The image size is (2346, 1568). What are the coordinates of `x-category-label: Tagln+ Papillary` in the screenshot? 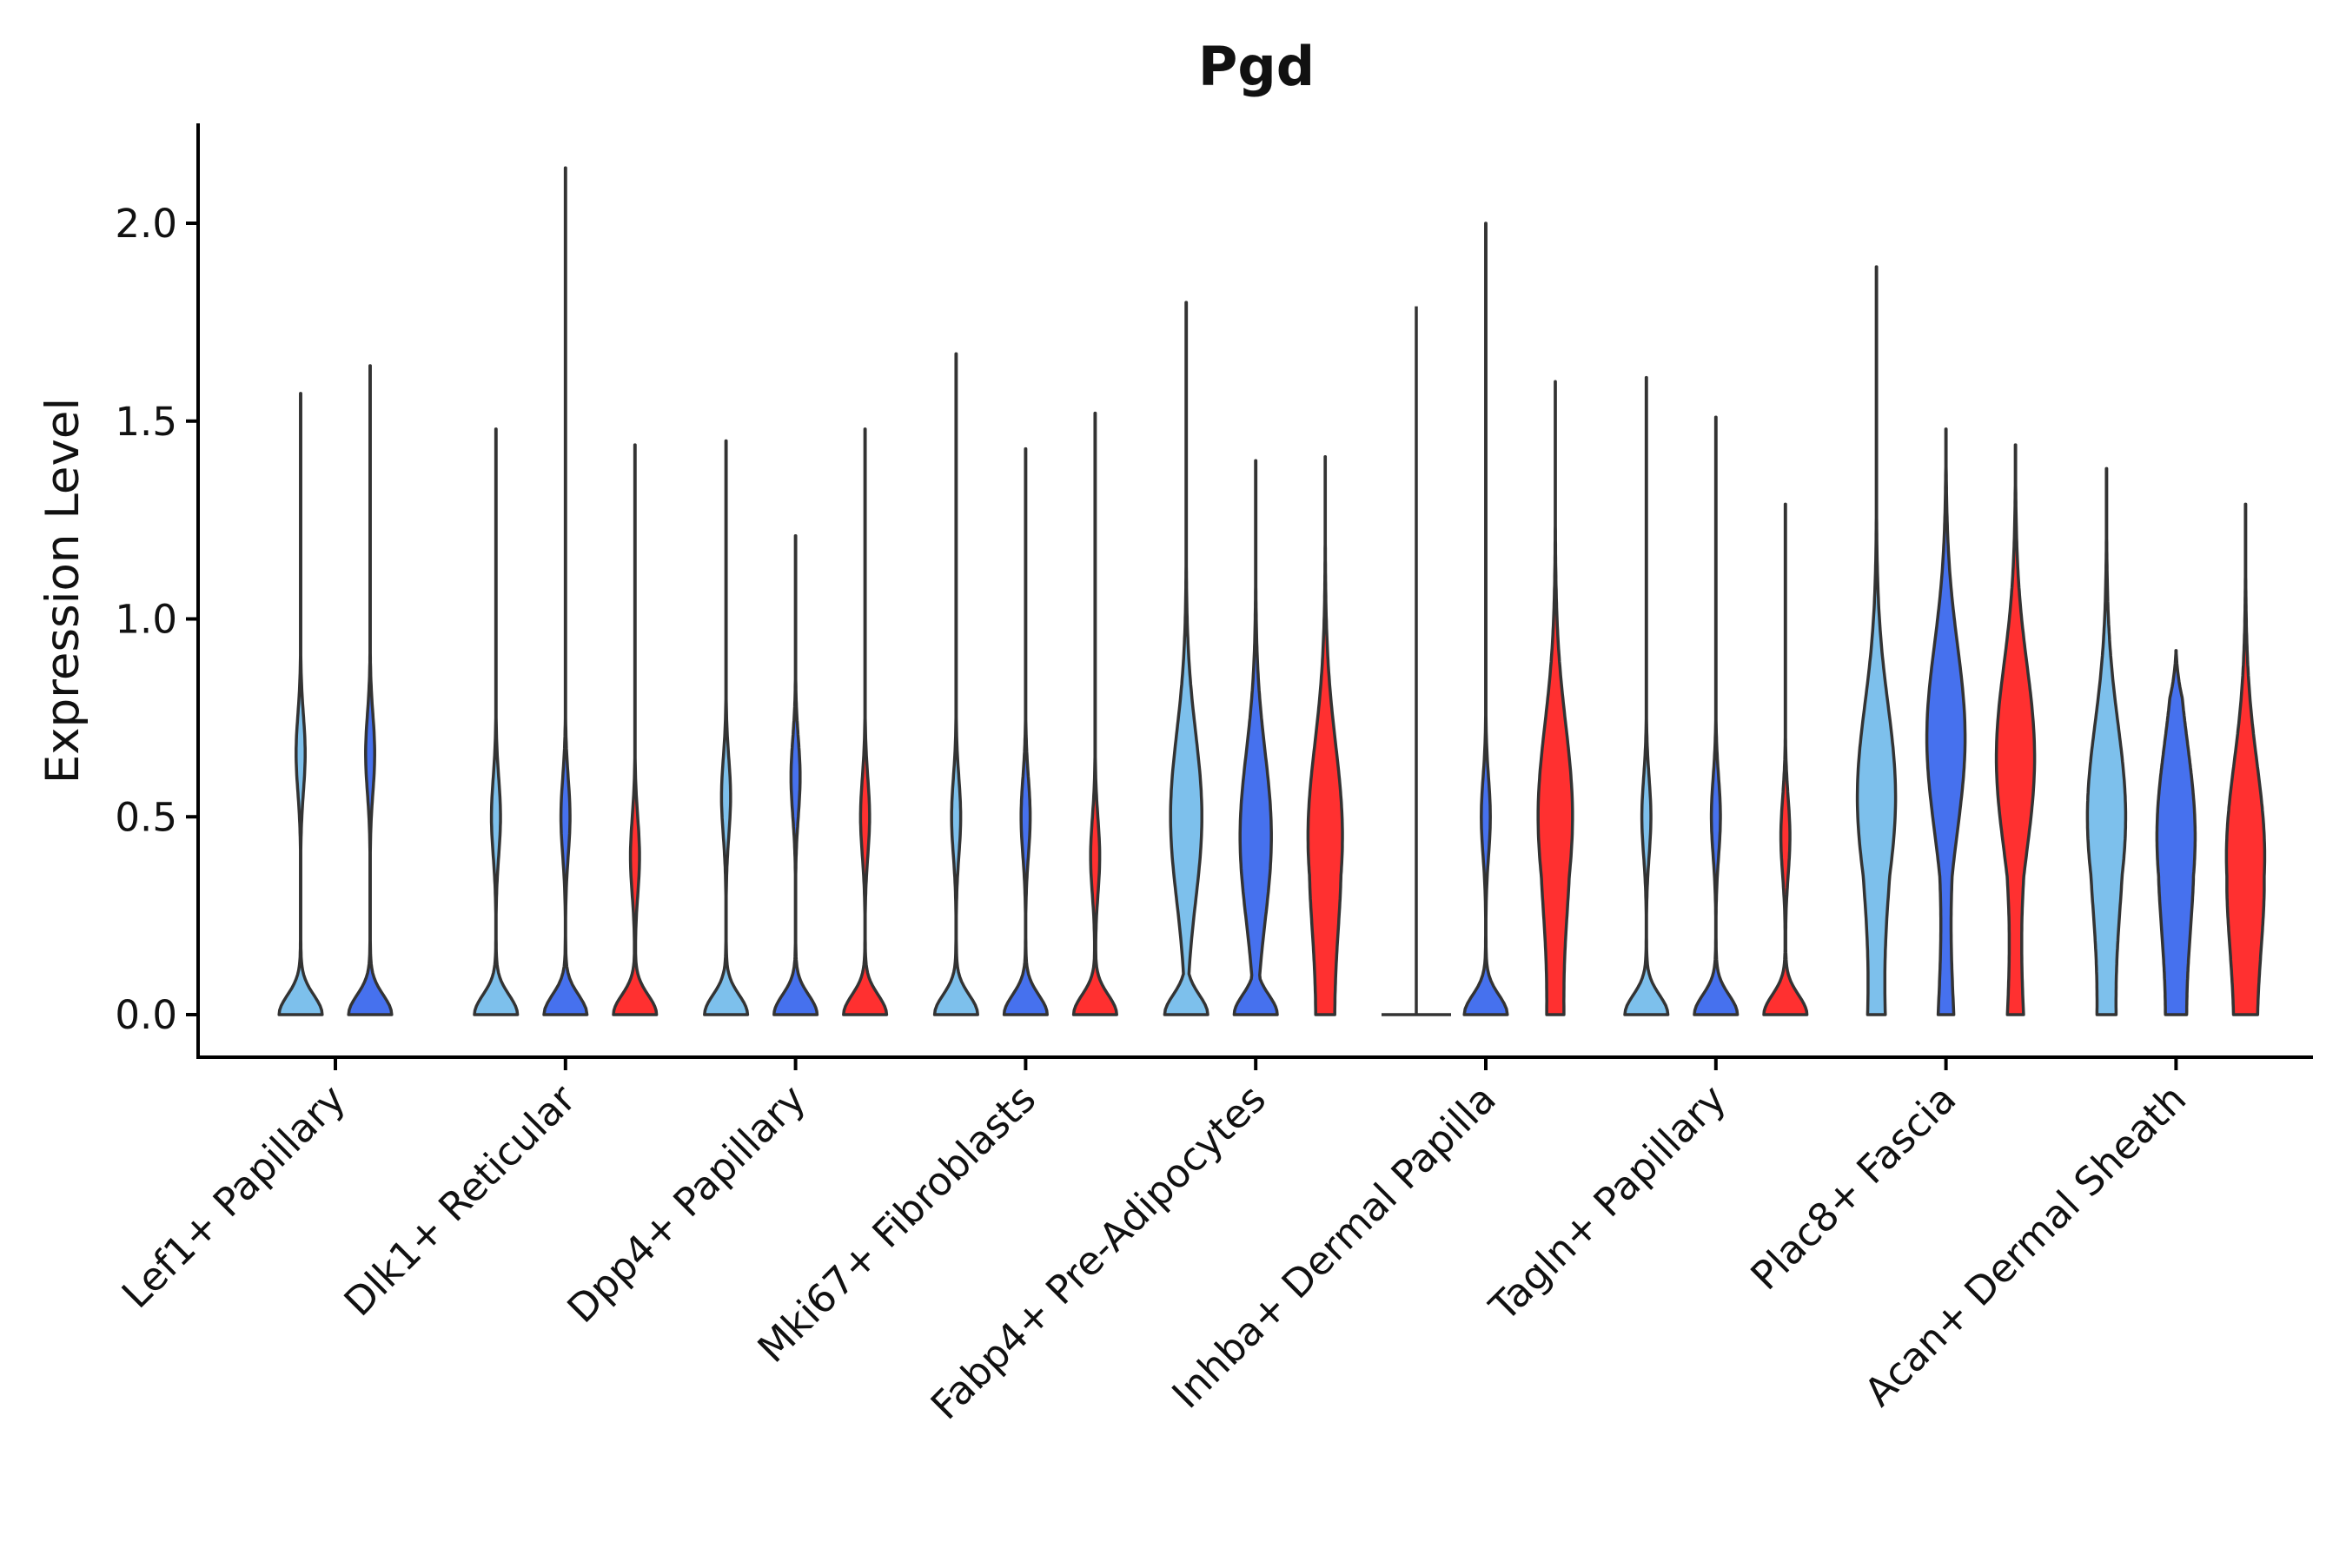 It's located at (1607, 1202).